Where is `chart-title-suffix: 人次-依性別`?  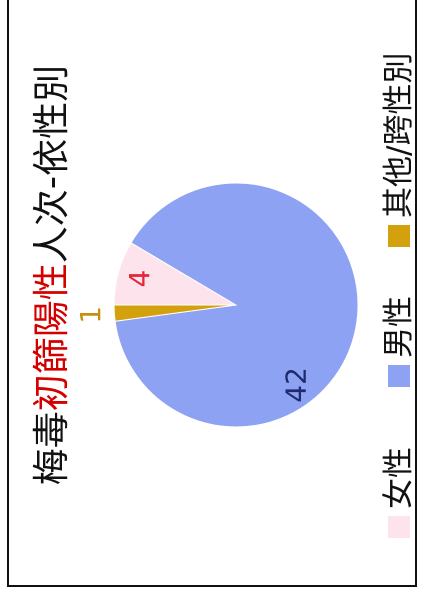 chart-title-suffix: 人次-依性別 is located at coordinates (51, 164).